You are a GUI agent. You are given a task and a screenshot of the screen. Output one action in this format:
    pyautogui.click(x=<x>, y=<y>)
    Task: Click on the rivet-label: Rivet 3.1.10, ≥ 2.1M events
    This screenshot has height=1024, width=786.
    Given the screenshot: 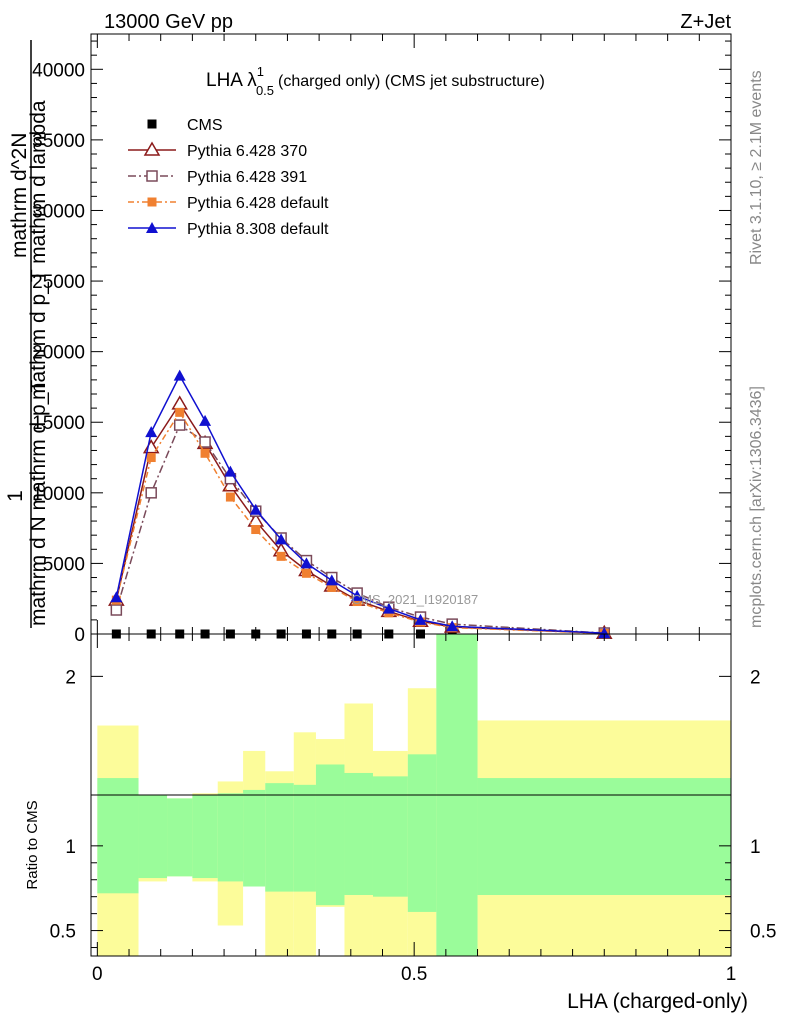 What is the action you would take?
    pyautogui.click(x=756, y=167)
    